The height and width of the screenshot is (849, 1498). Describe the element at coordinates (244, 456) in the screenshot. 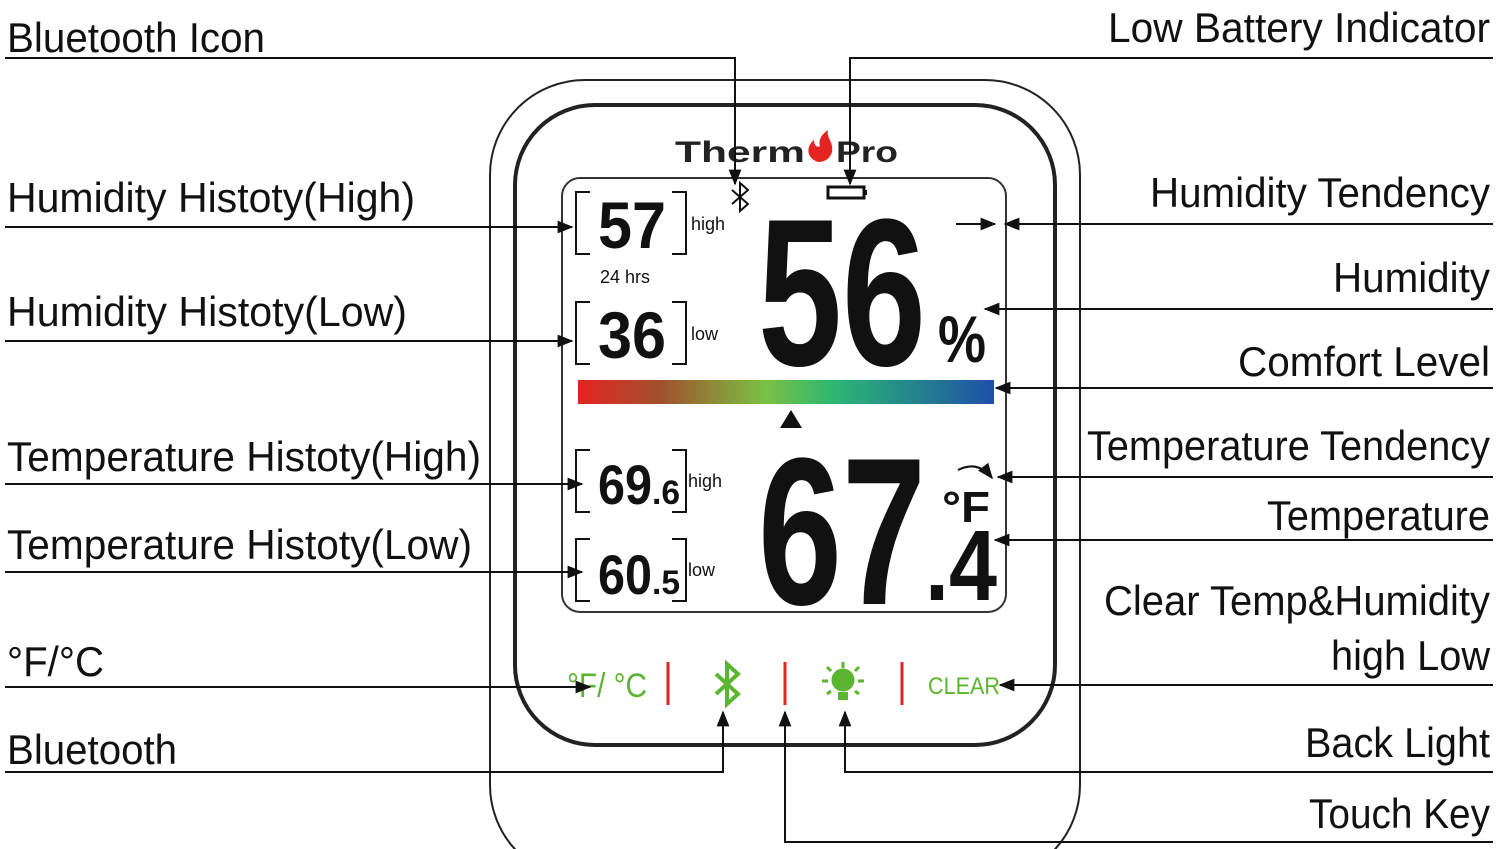

I see `callout-label: Temperature Histoty(High)` at that location.